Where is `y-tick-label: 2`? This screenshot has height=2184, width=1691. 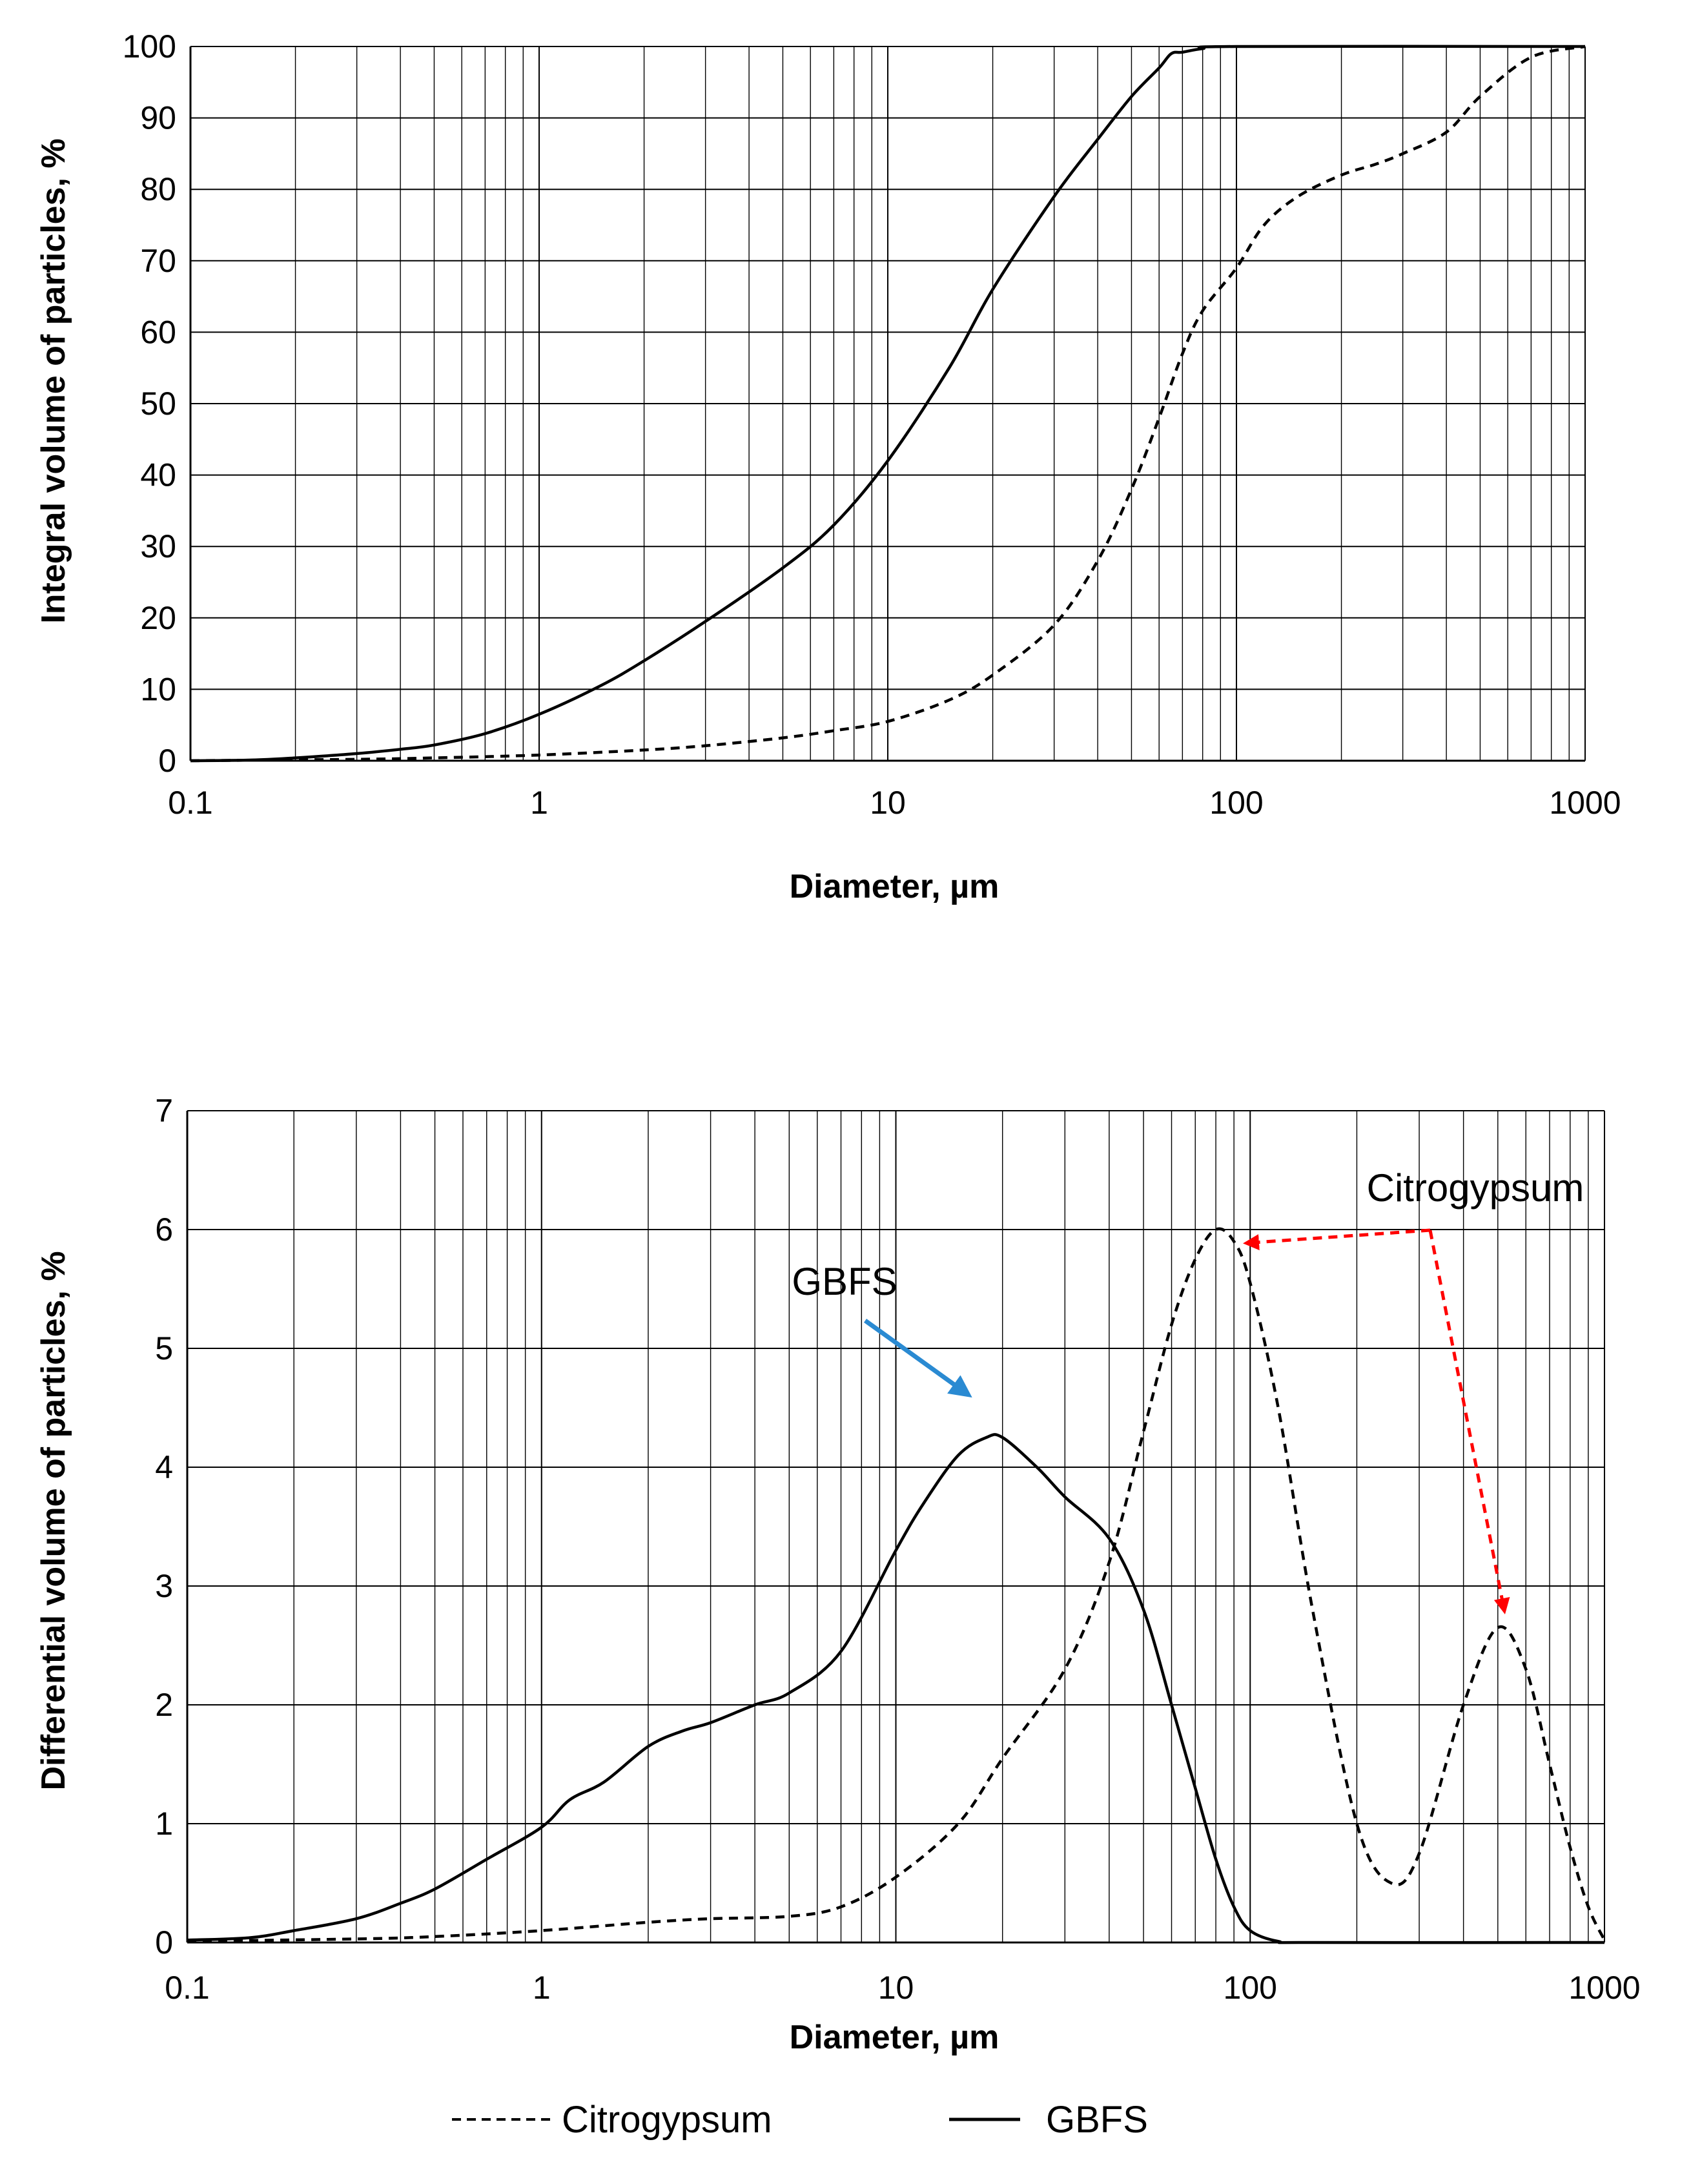 y-tick-label: 2 is located at coordinates (164, 1705).